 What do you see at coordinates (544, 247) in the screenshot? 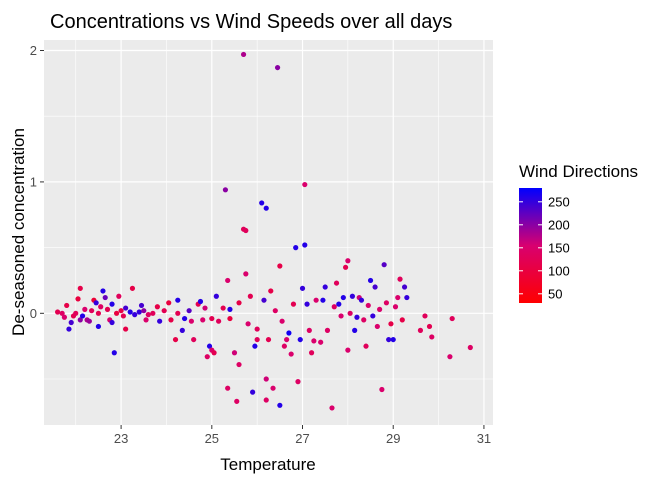
I see `legend-ticks: 50 100 150 200 250` at bounding box center [544, 247].